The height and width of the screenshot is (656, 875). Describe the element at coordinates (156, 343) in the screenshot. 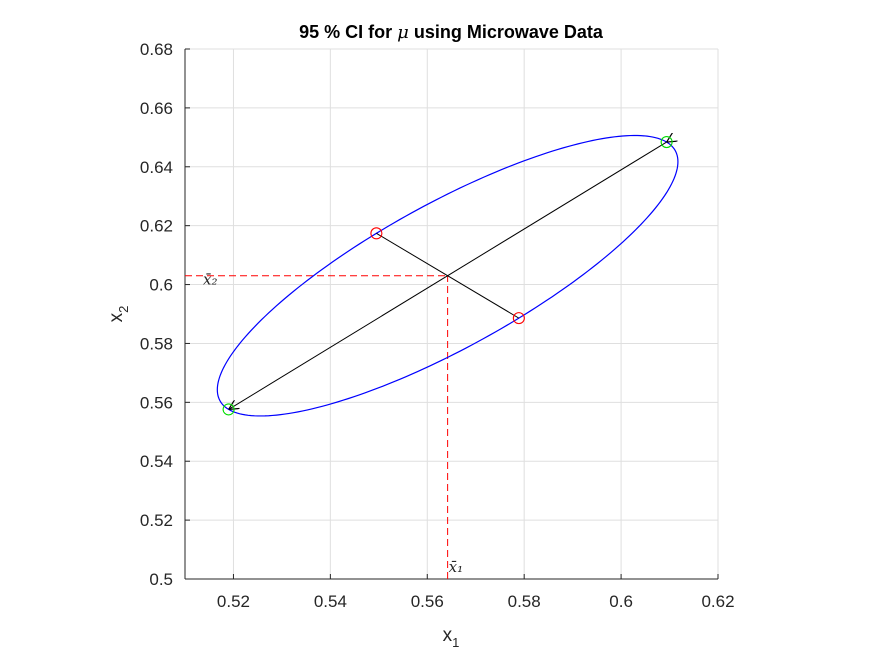

I see `y-tick-label: 0.58` at that location.